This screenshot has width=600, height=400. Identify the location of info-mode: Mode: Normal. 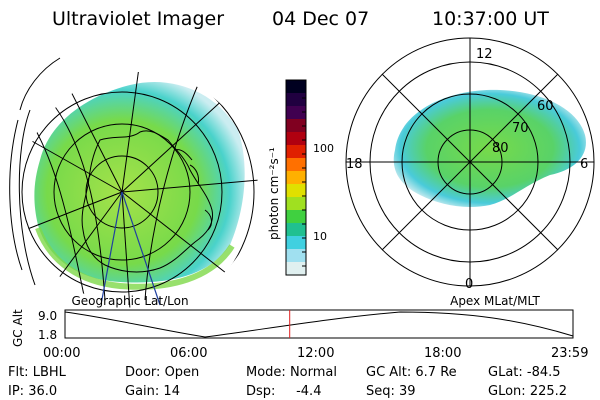
(291, 372).